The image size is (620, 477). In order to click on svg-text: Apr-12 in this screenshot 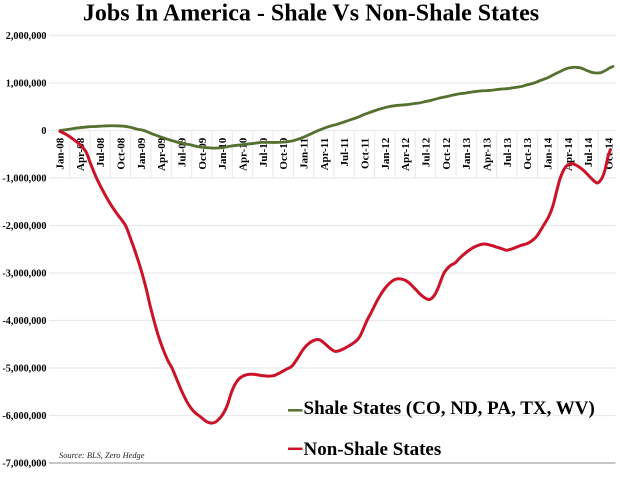, I will do `click(406, 154)`.